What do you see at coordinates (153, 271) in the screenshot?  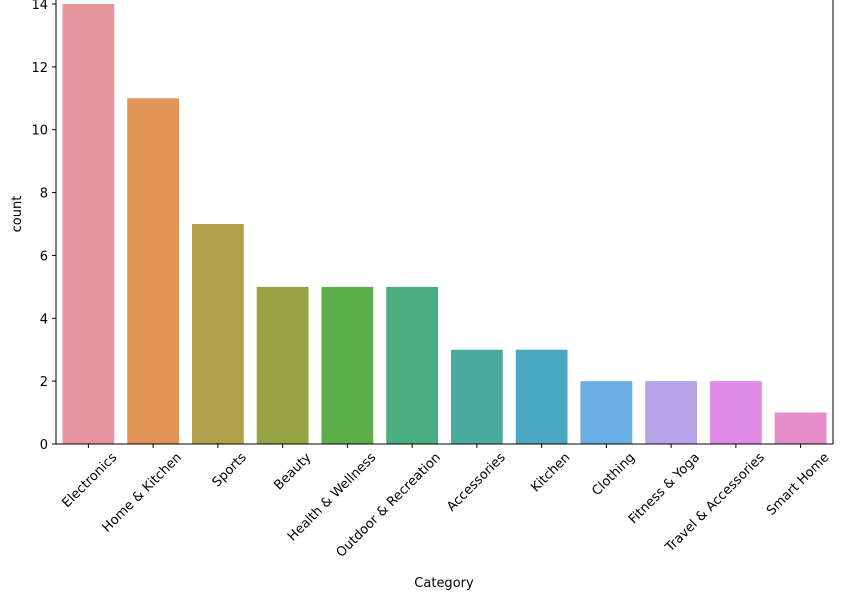 I see `bar-home-kitchen` at bounding box center [153, 271].